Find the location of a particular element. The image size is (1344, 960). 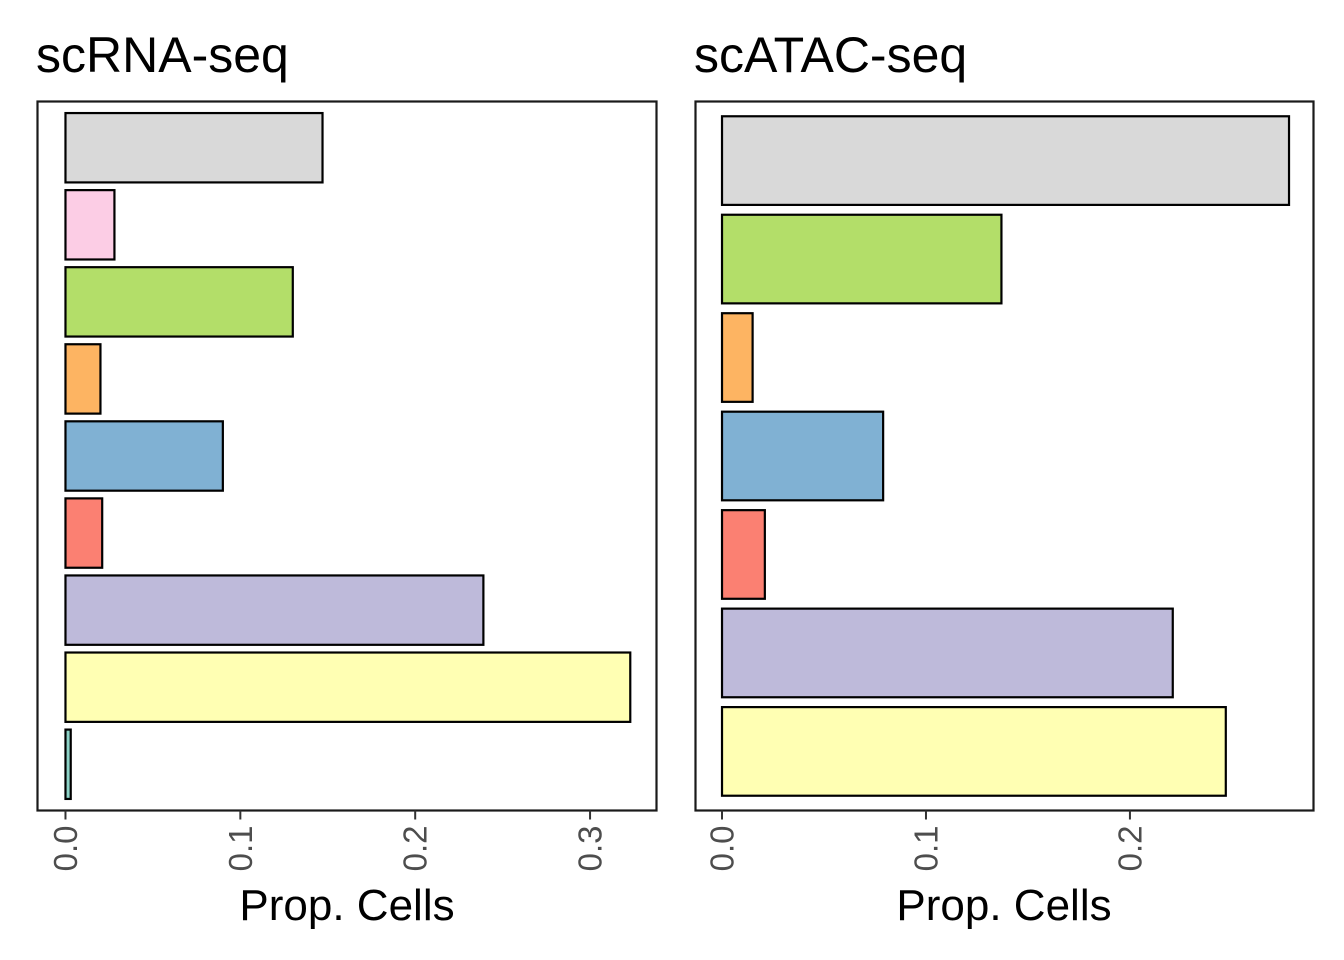

panel-title: scRNA-seq is located at coordinates (162, 55).